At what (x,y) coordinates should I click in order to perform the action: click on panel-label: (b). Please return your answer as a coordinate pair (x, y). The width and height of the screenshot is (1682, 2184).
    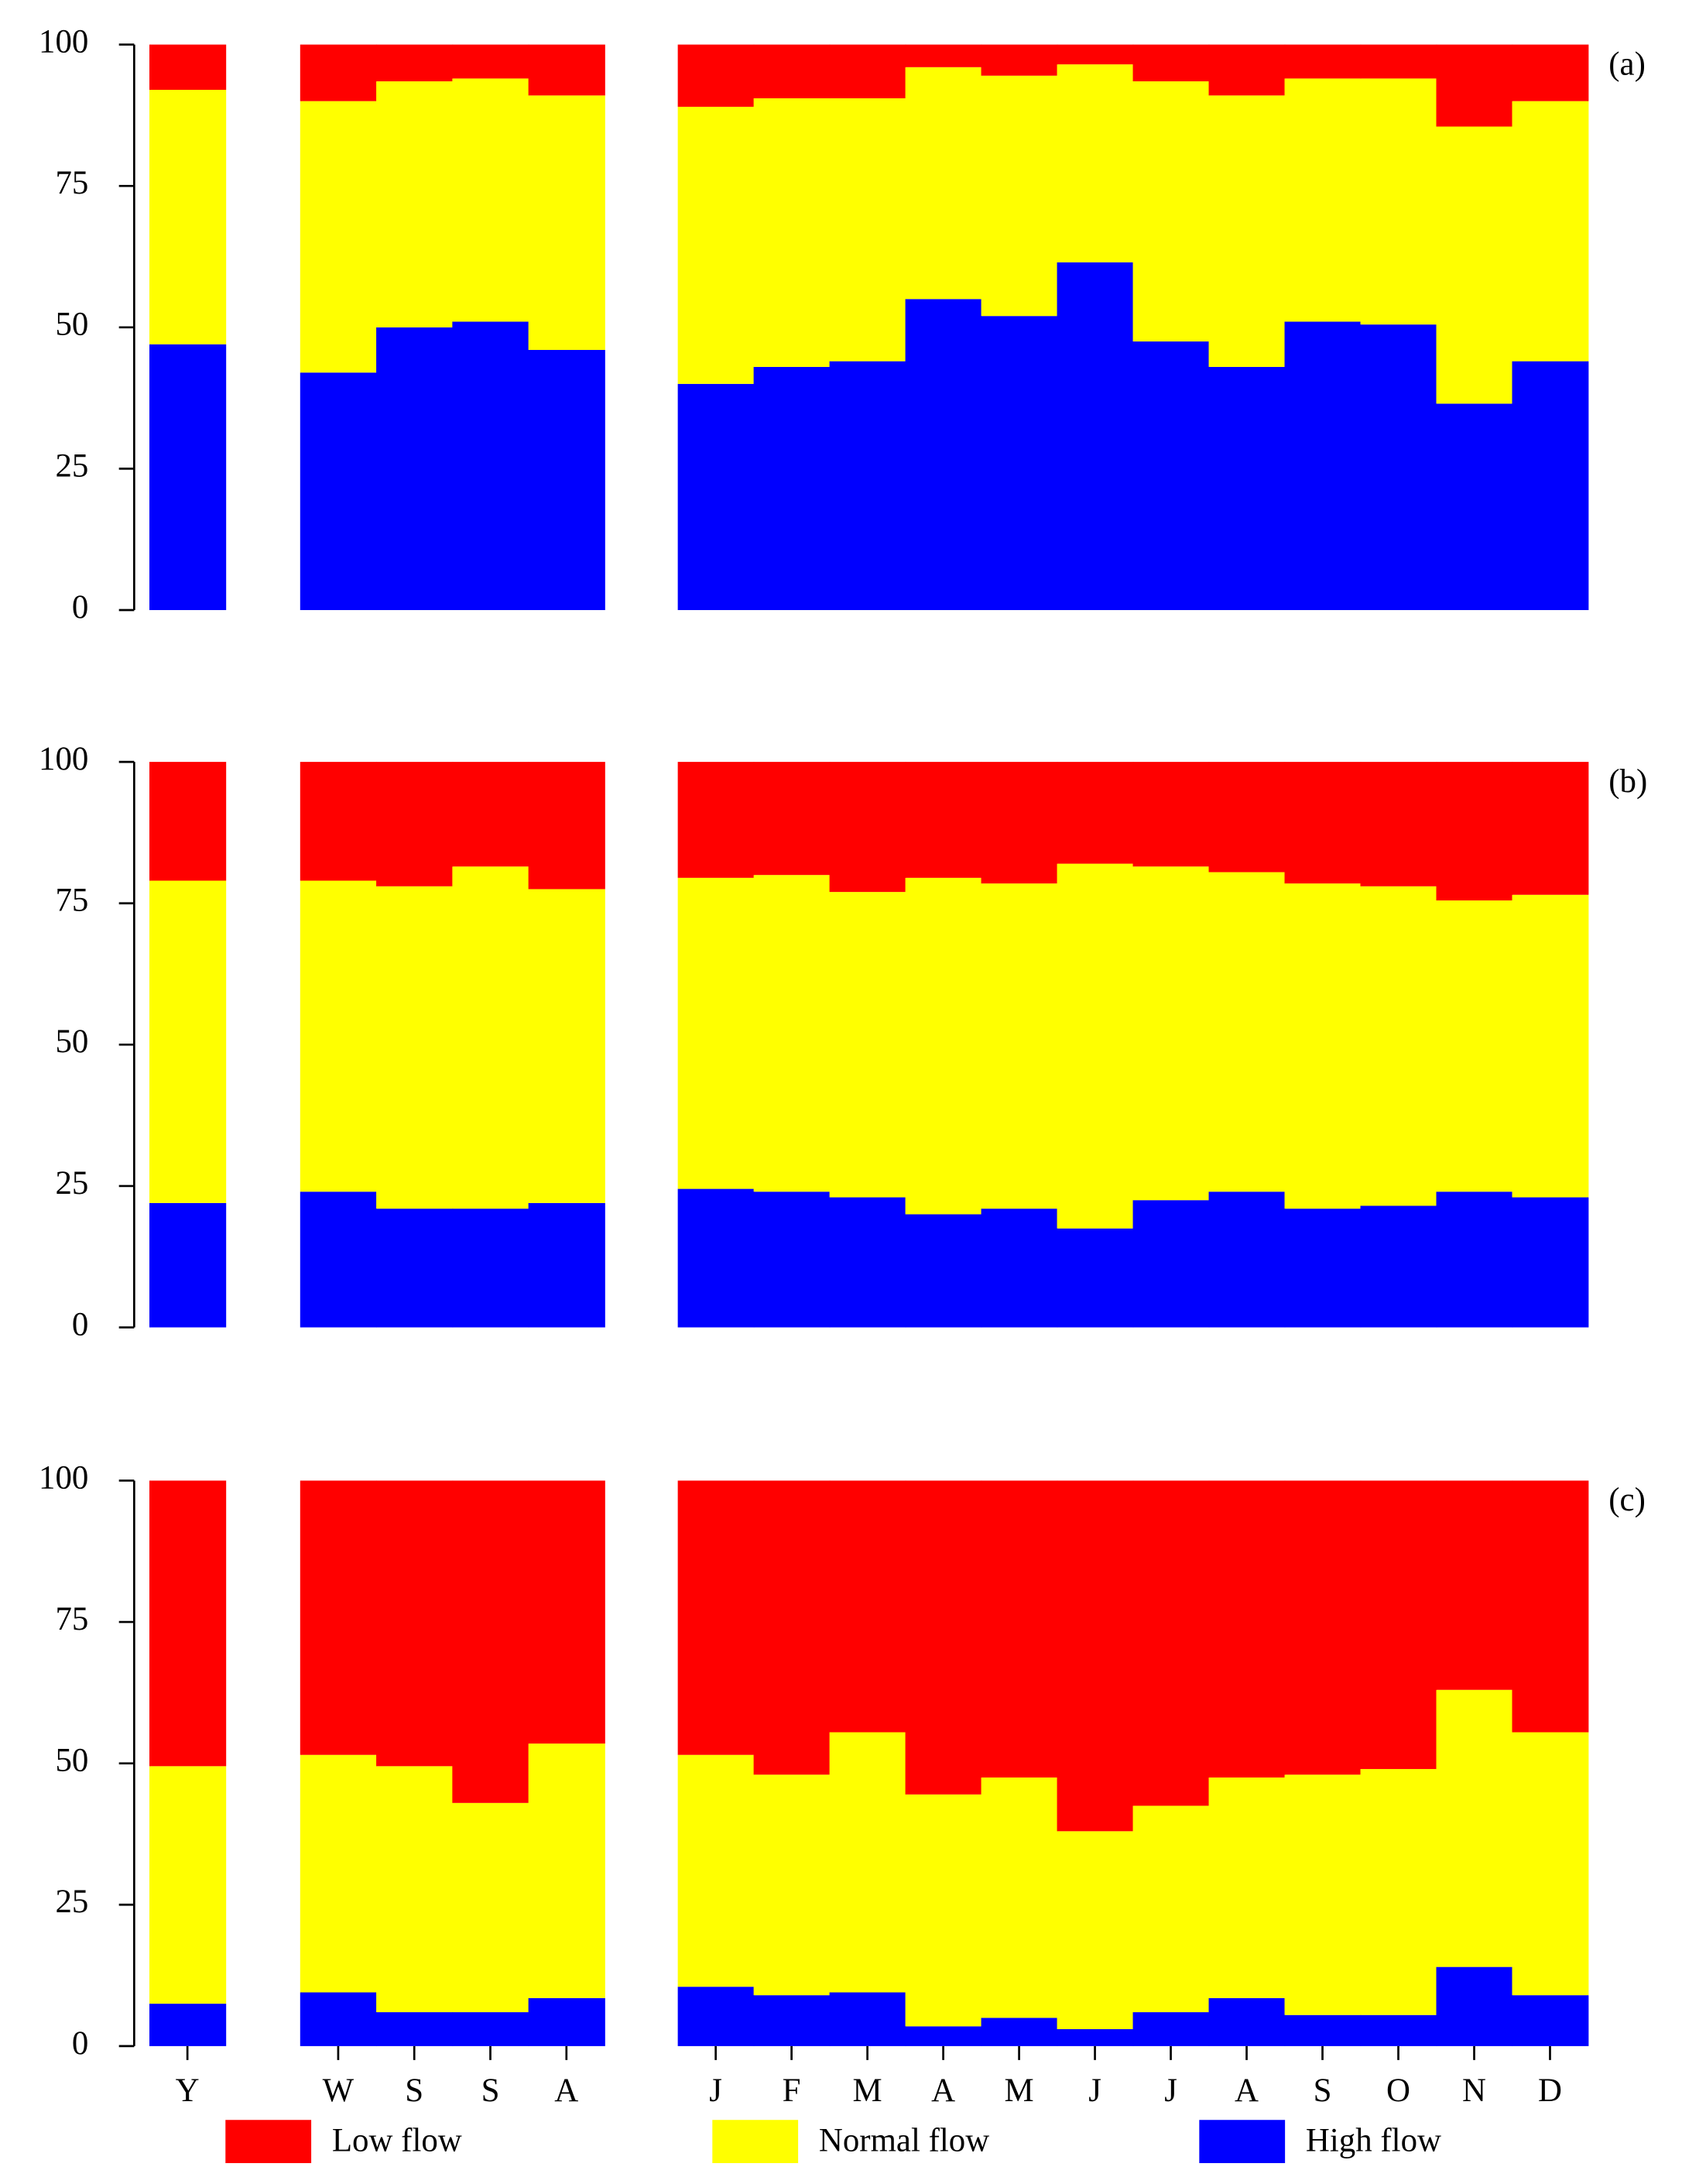
    Looking at the image, I should click on (1627, 782).